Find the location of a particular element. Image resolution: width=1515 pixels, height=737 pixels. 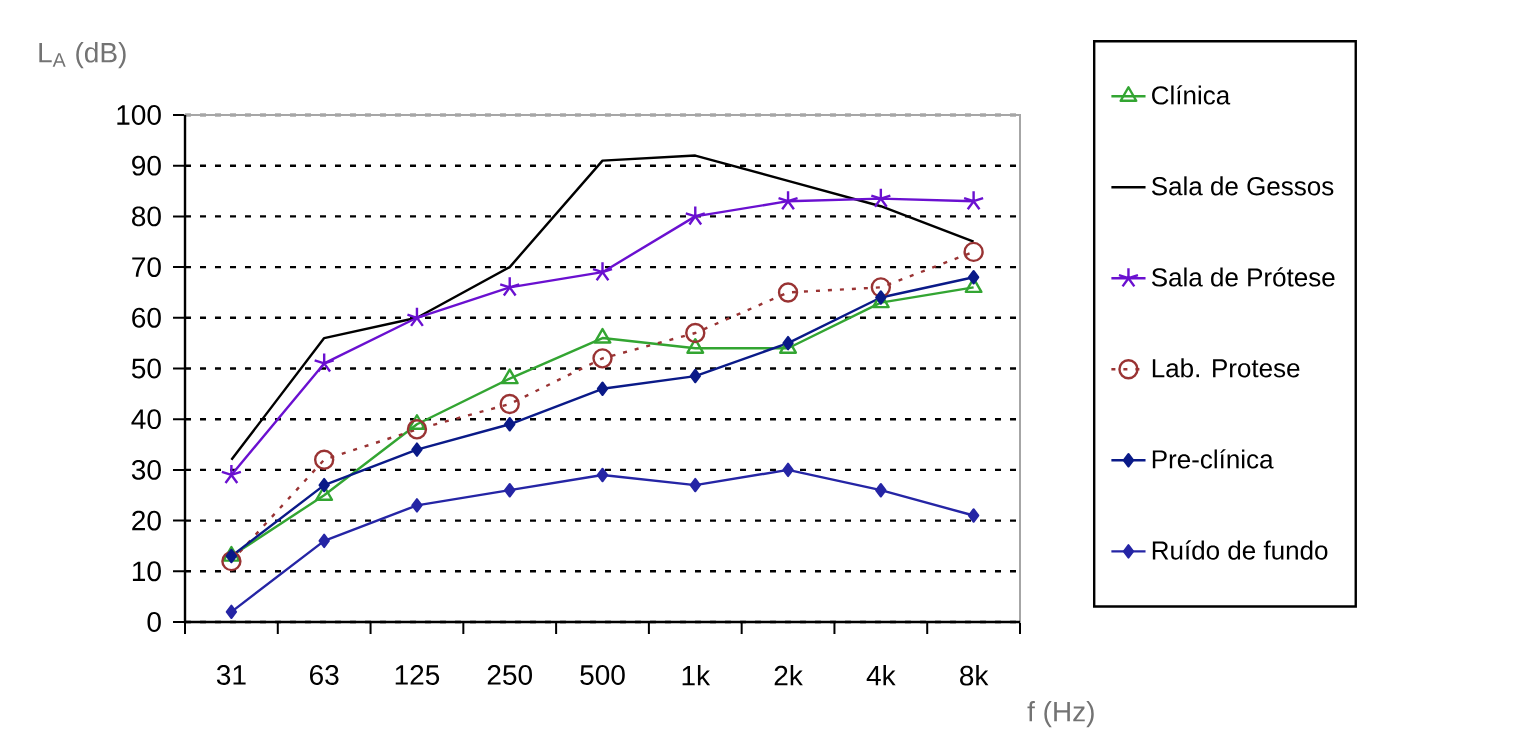

legend-label: Sala de Gessos is located at coordinates (1242, 186).